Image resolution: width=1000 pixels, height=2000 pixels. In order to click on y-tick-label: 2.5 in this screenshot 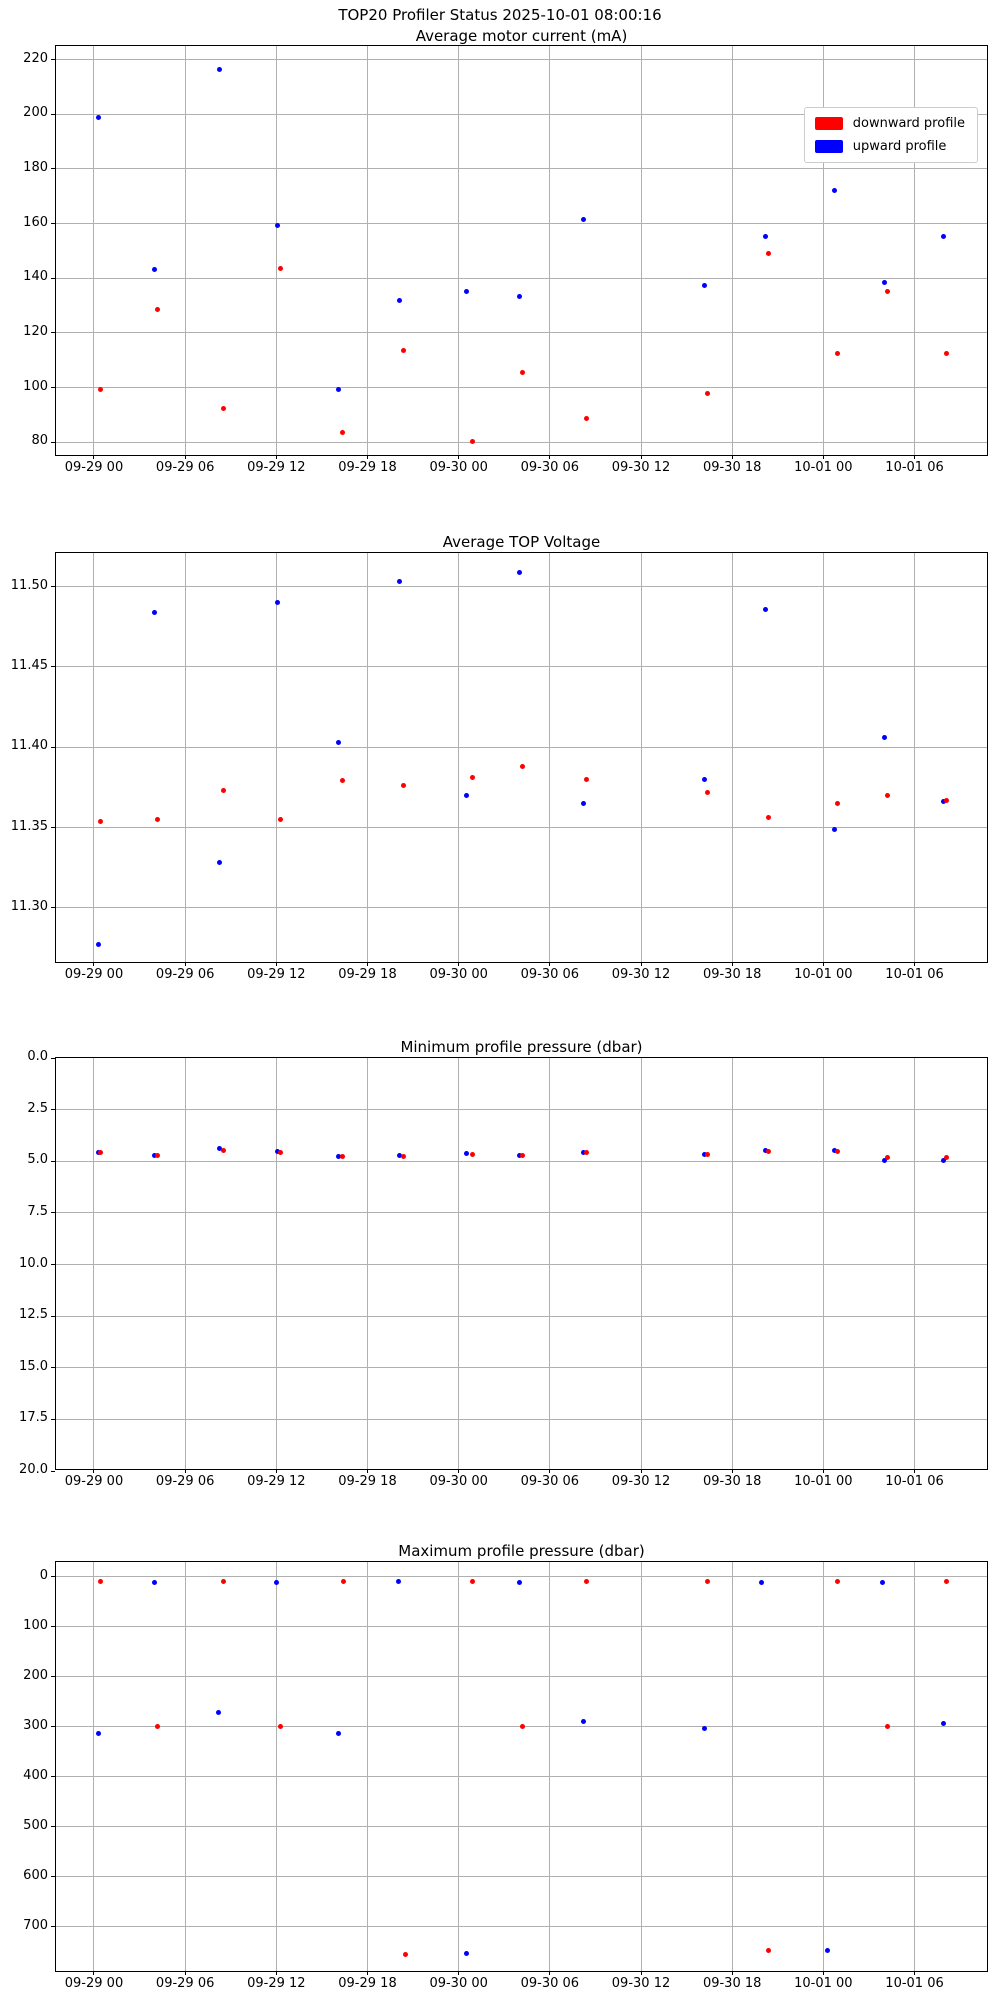, I will do `click(37, 1108)`.